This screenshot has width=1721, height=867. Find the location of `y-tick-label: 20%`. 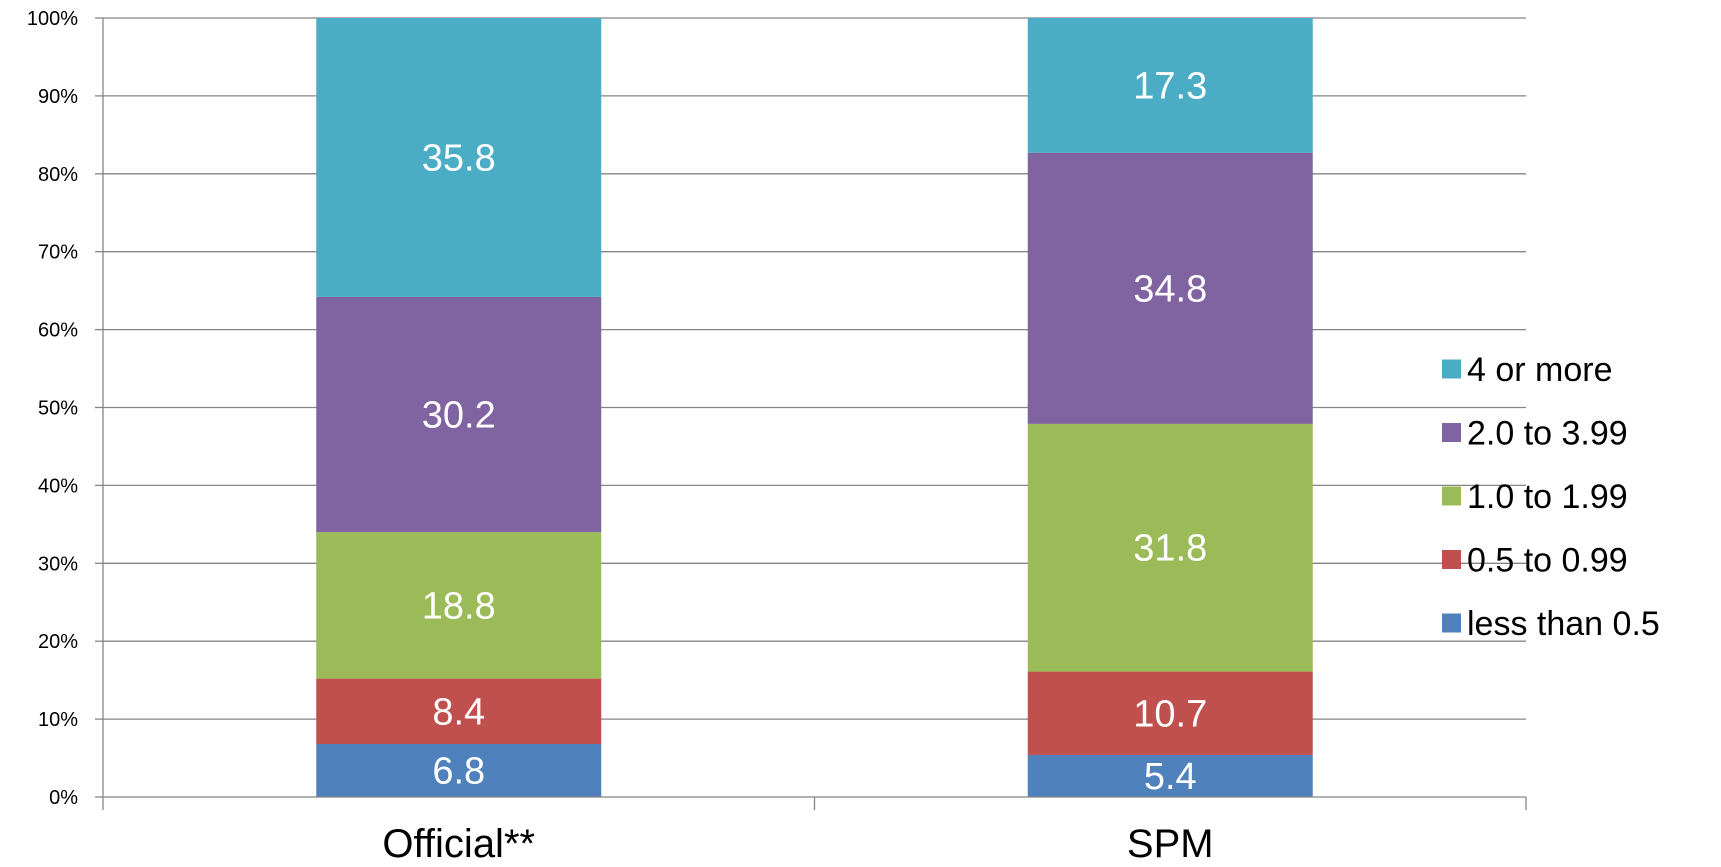

y-tick-label: 20% is located at coordinates (58, 642).